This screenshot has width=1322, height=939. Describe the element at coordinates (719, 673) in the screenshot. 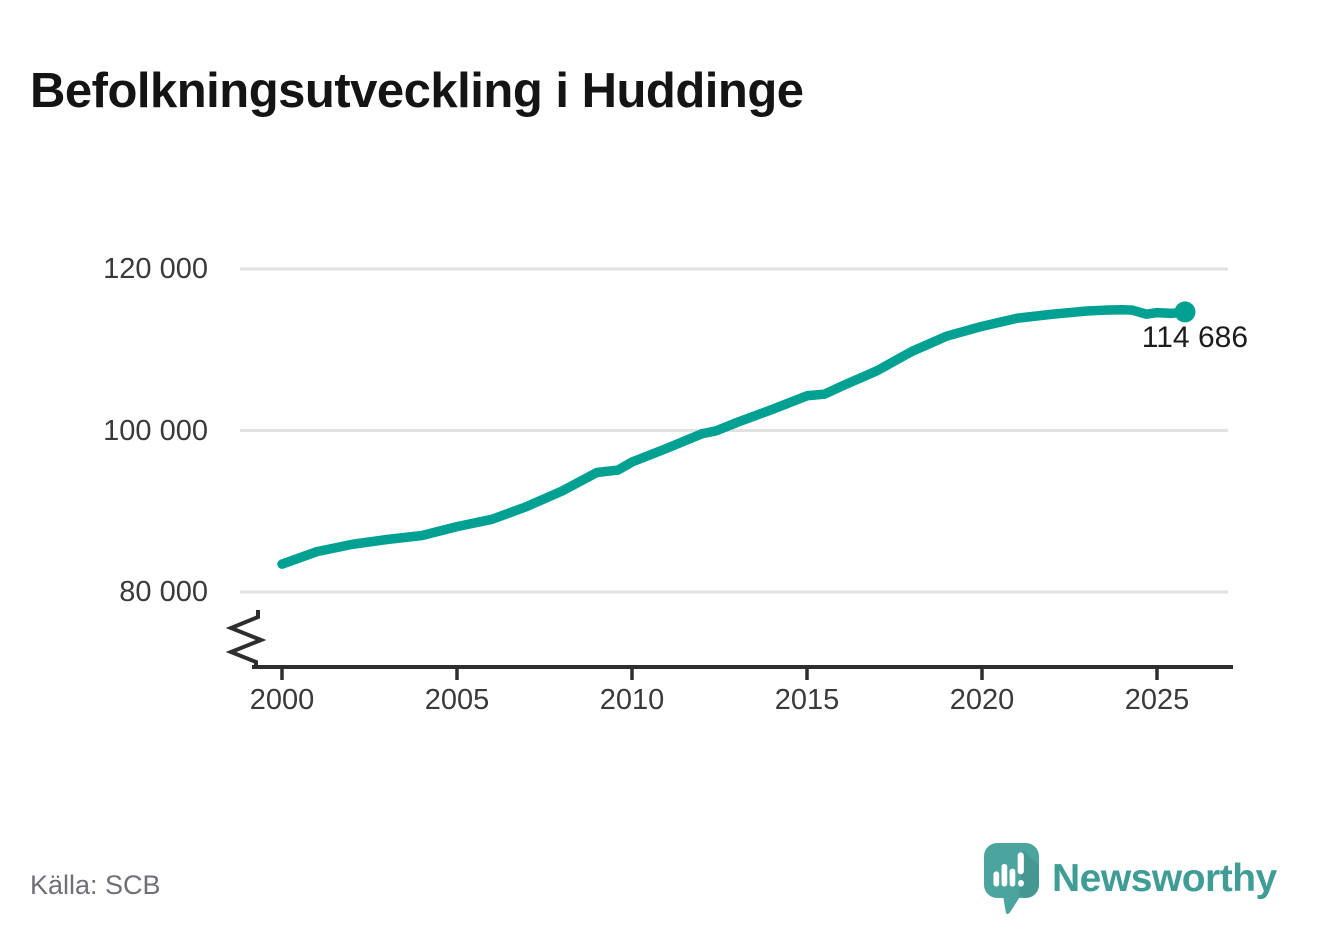

I see `x-axis-ticks` at that location.